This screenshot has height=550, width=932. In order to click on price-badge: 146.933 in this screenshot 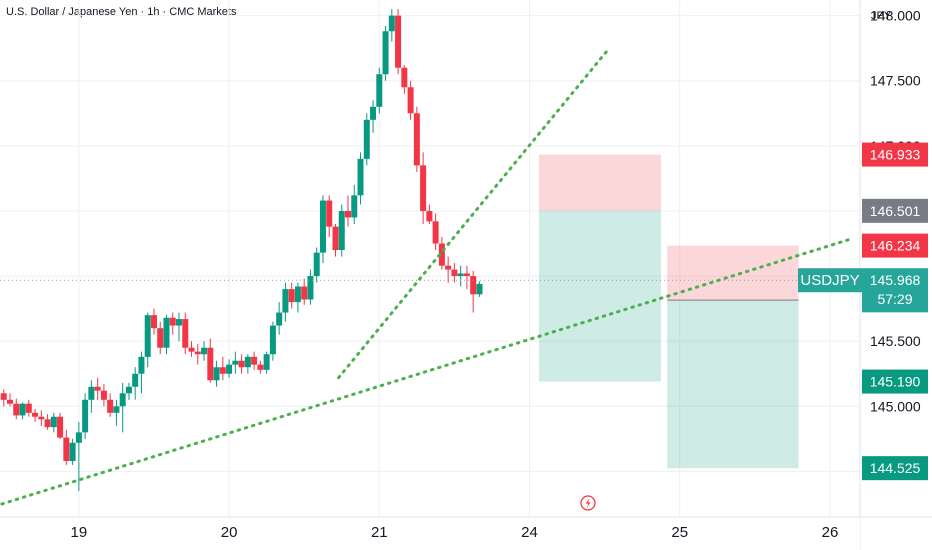, I will do `click(895, 154)`.